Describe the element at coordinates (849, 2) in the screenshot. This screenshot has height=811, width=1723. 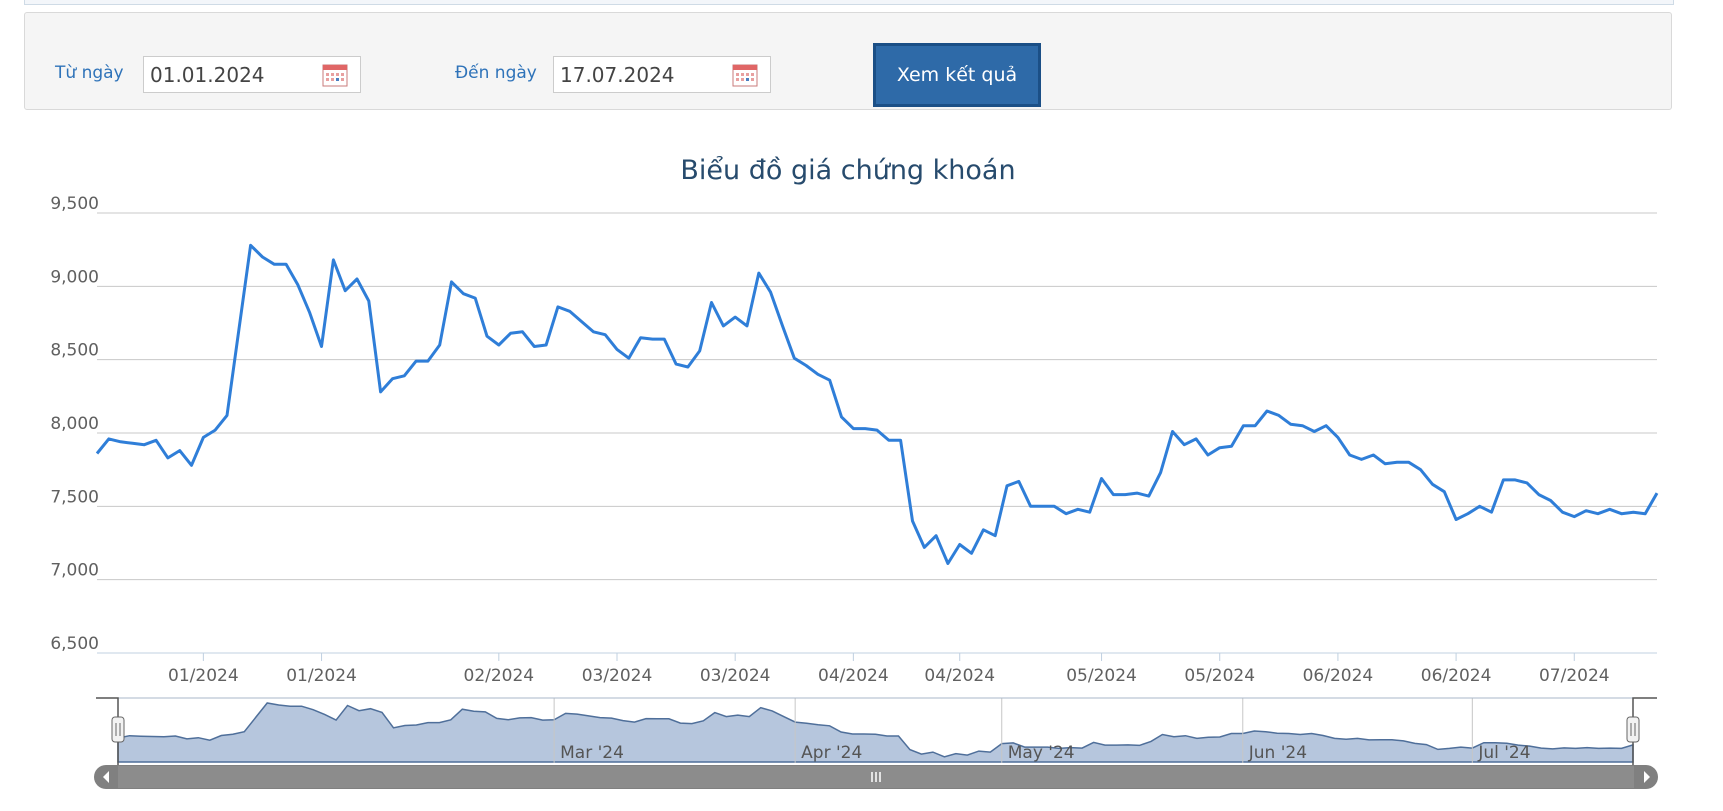
I see `top-strip` at that location.